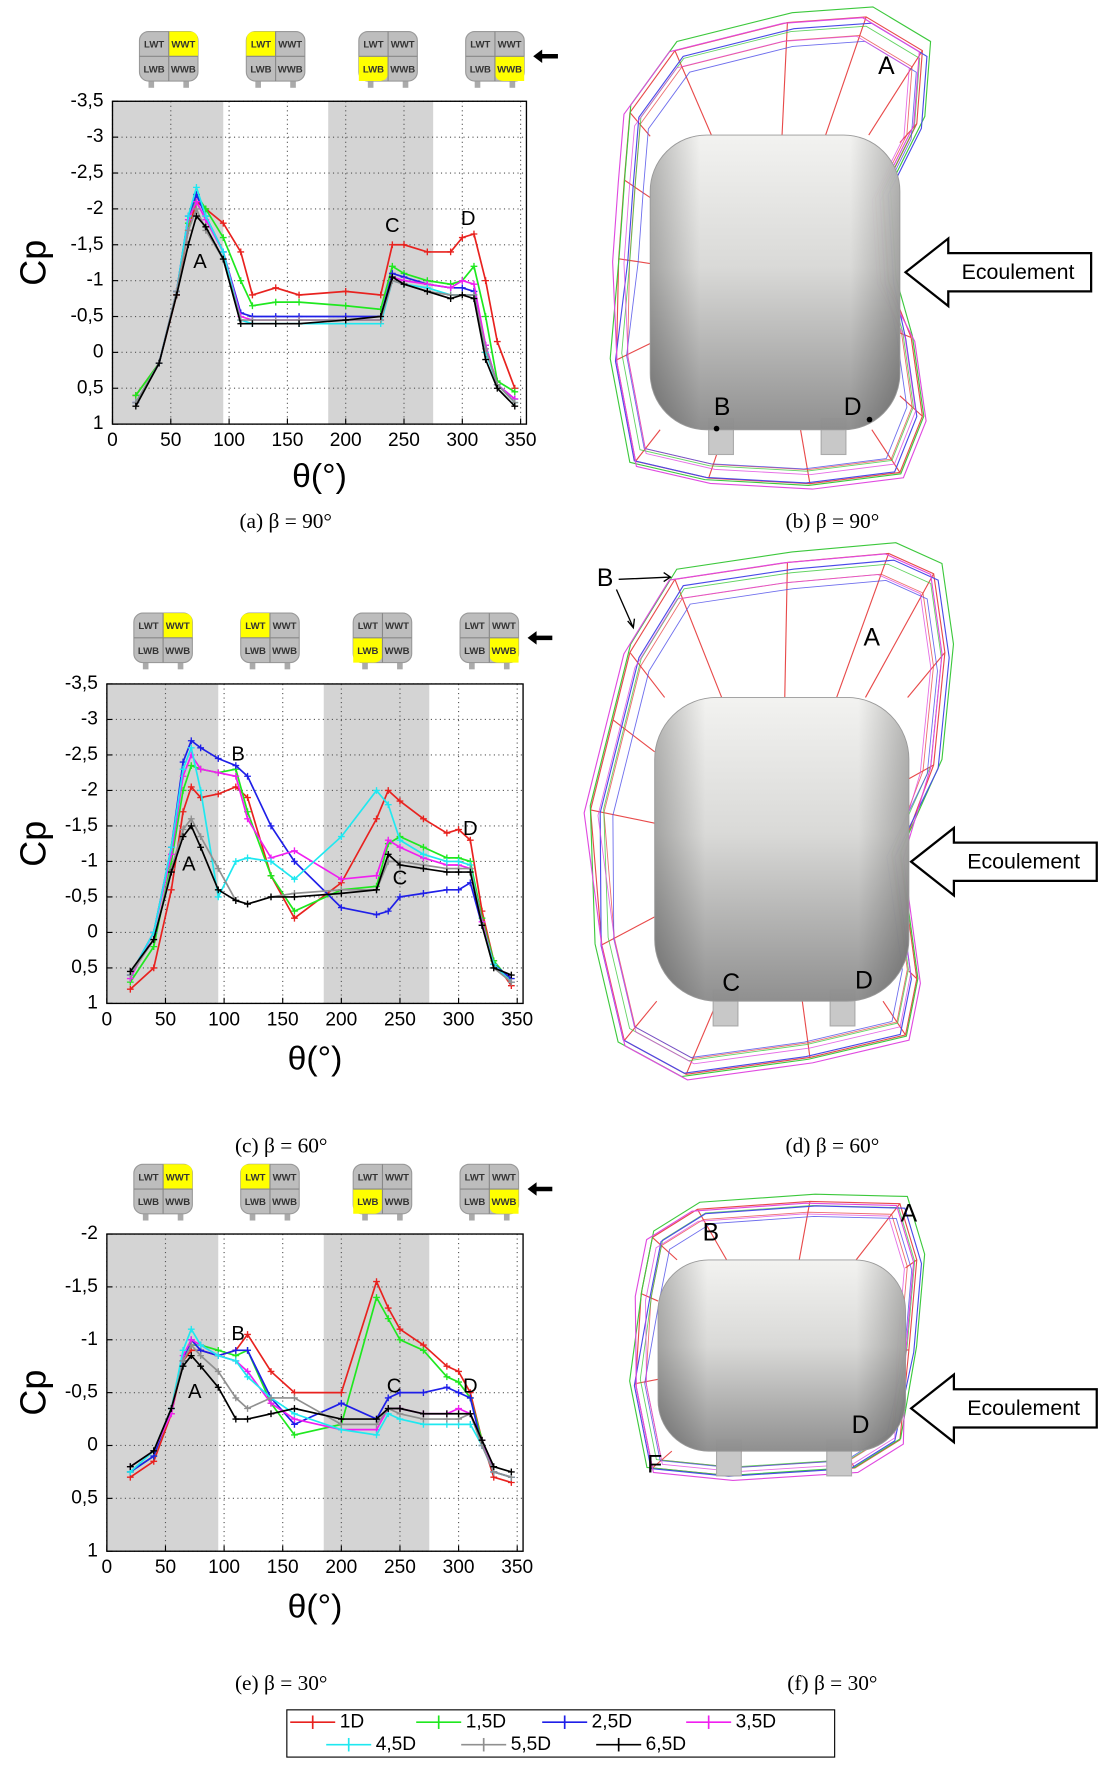 The width and height of the screenshot is (1108, 1770). I want to click on legend-label: 1D, so click(352, 1721).